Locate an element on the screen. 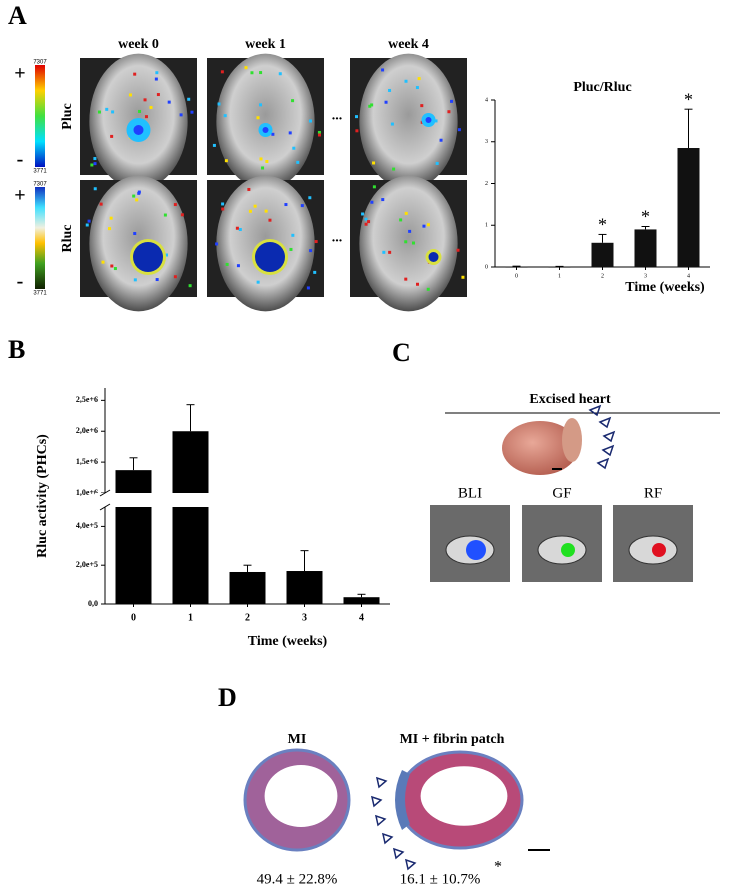  x-axis-label: Time (weeks) is located at coordinates (288, 641).